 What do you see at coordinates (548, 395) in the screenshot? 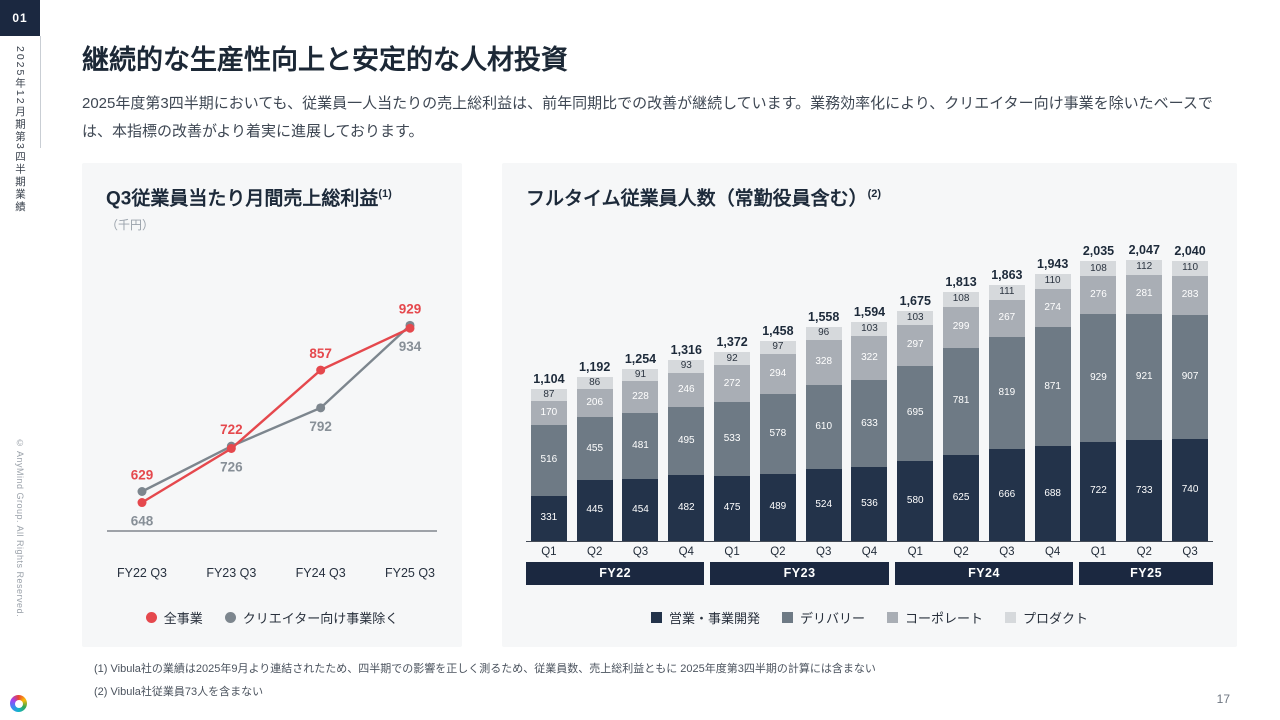
I see `bar-segment: 87` at bounding box center [548, 395].